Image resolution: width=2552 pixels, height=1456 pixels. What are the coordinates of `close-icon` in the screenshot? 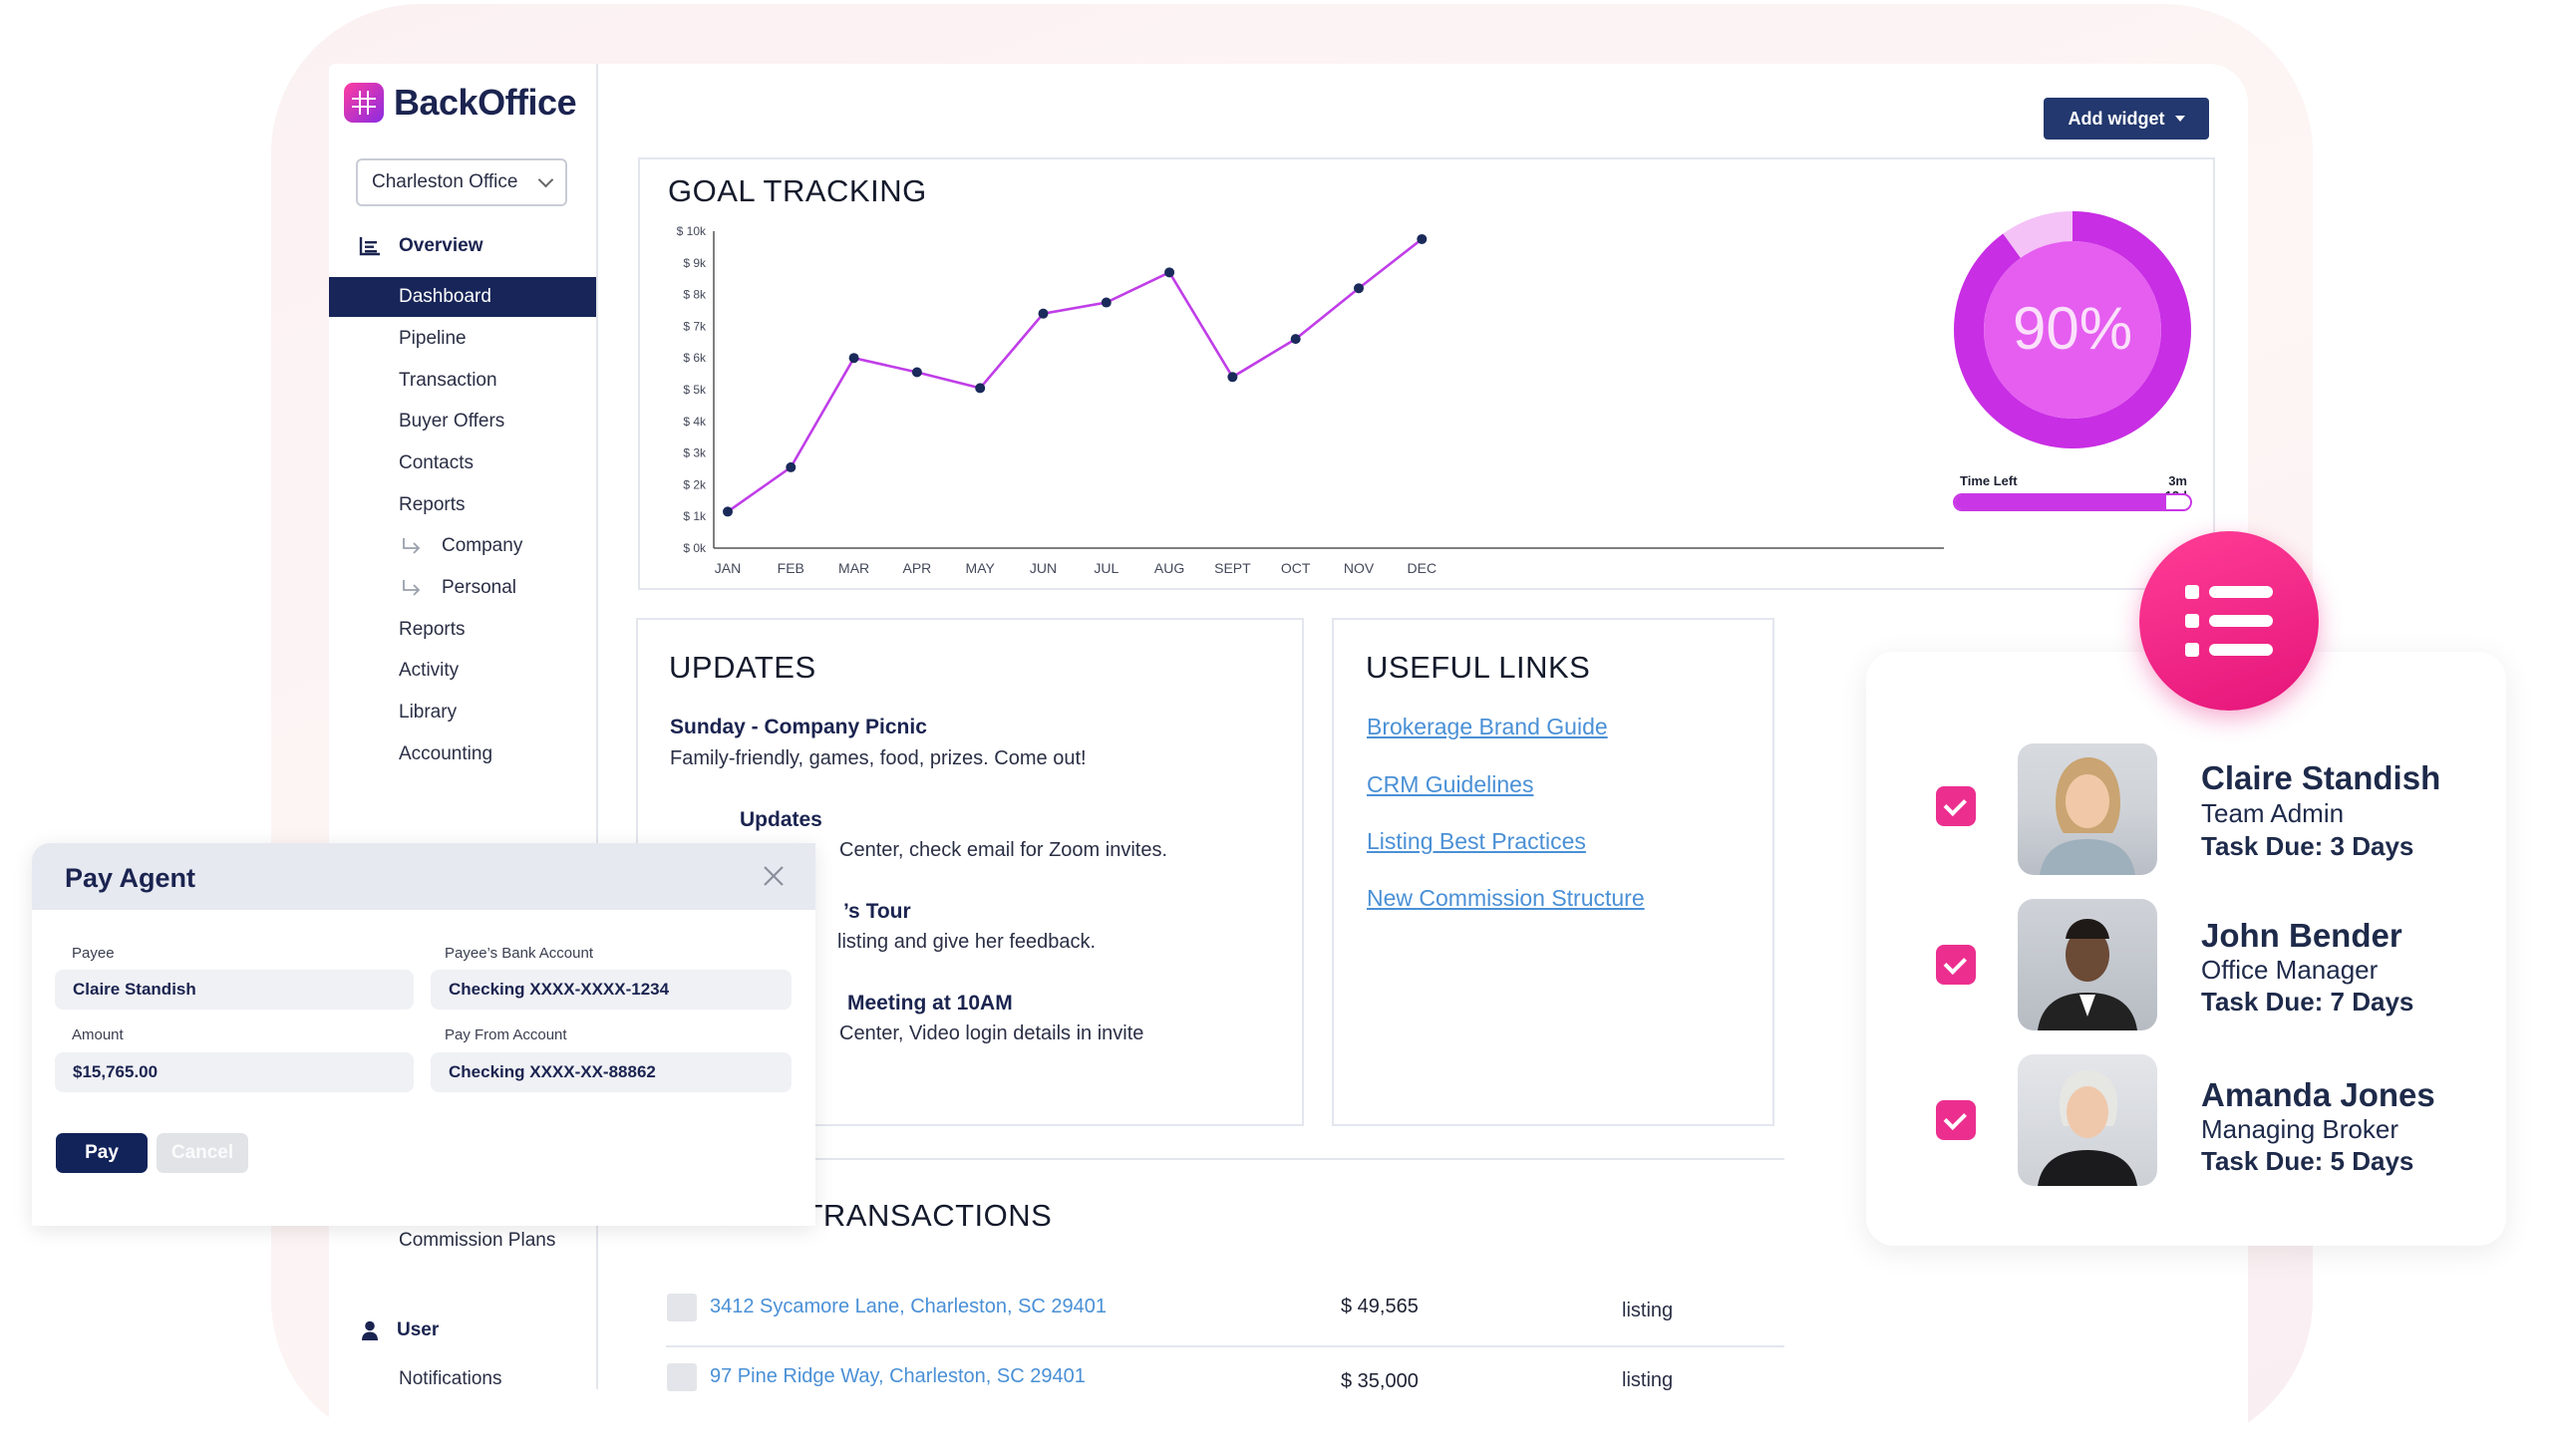 It's located at (774, 876).